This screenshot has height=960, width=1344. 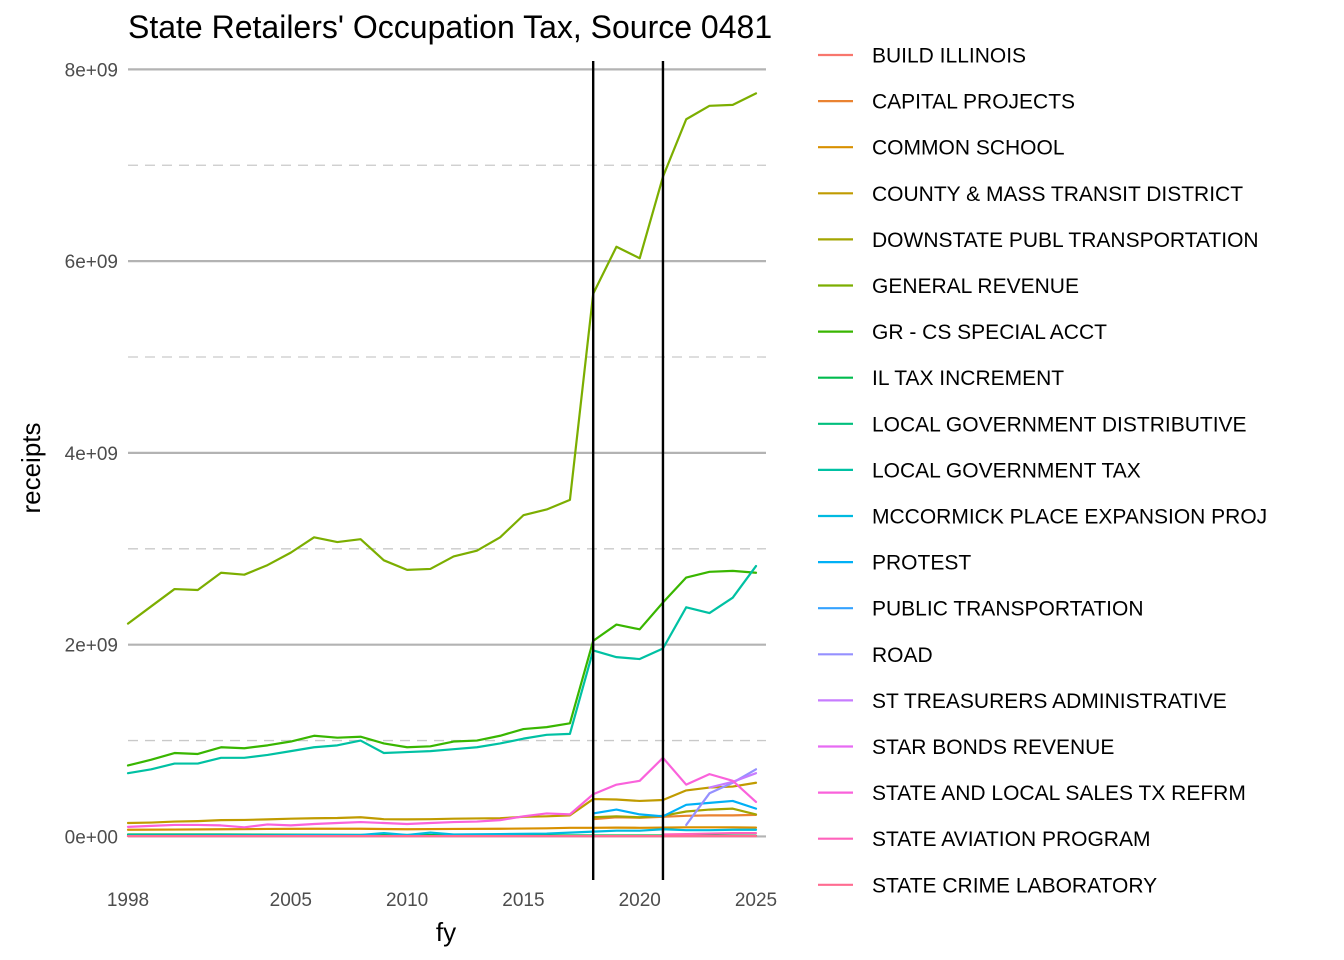 I want to click on y-tick-label: 6e+09, so click(x=91, y=262).